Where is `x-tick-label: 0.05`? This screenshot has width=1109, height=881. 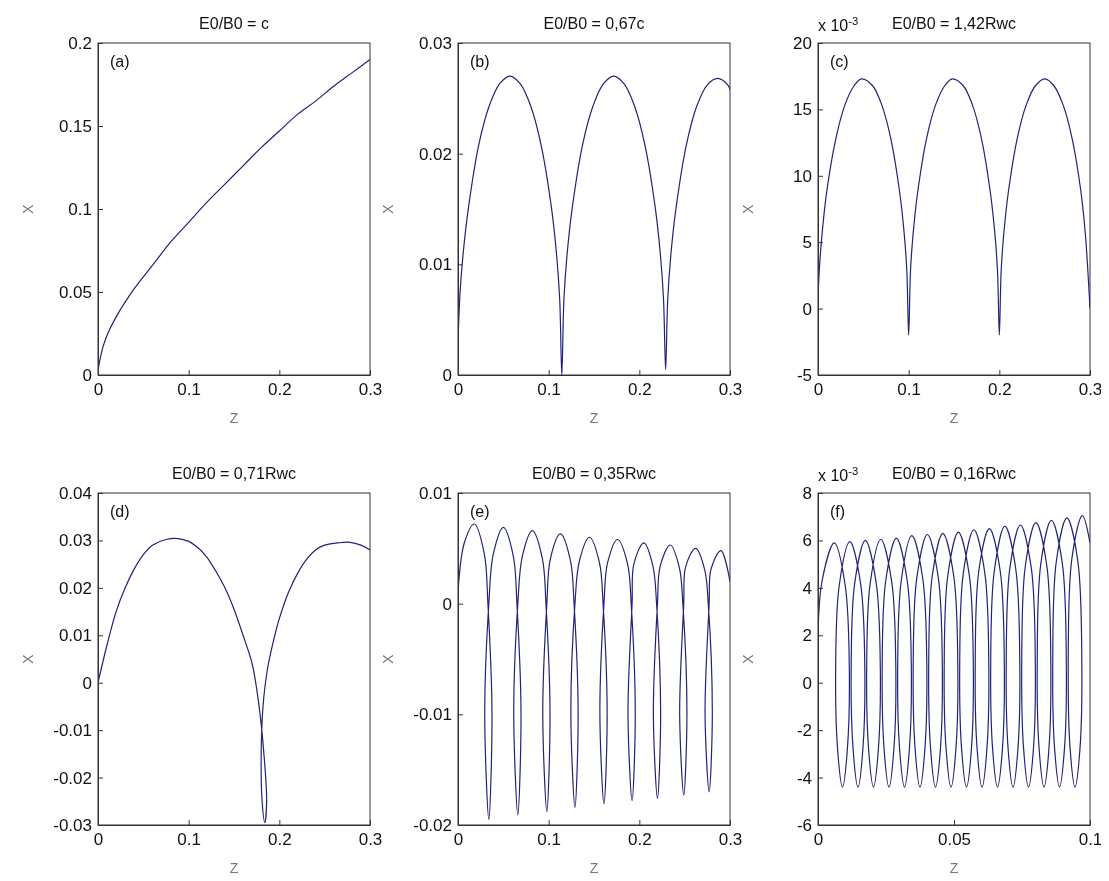 x-tick-label: 0.05 is located at coordinates (954, 840).